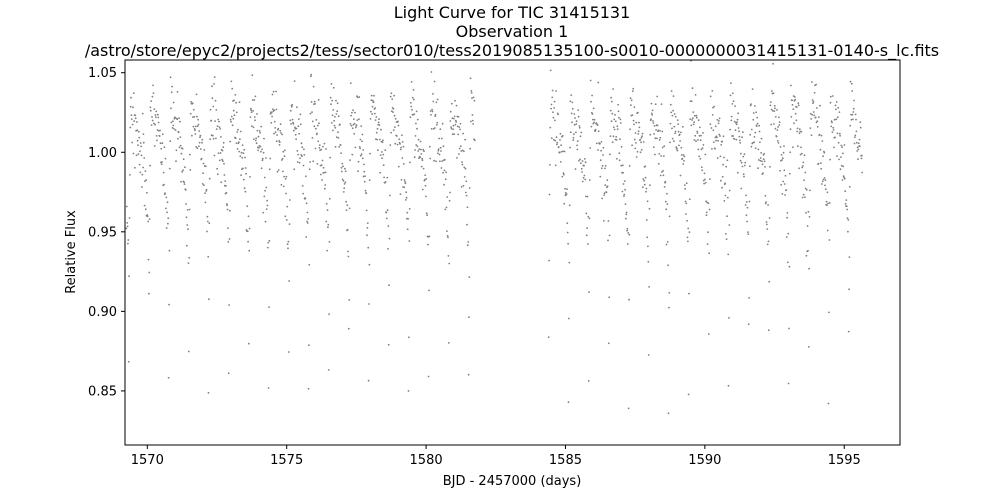 The image size is (1000, 500). I want to click on y-tick-label: 0.95, so click(102, 232).